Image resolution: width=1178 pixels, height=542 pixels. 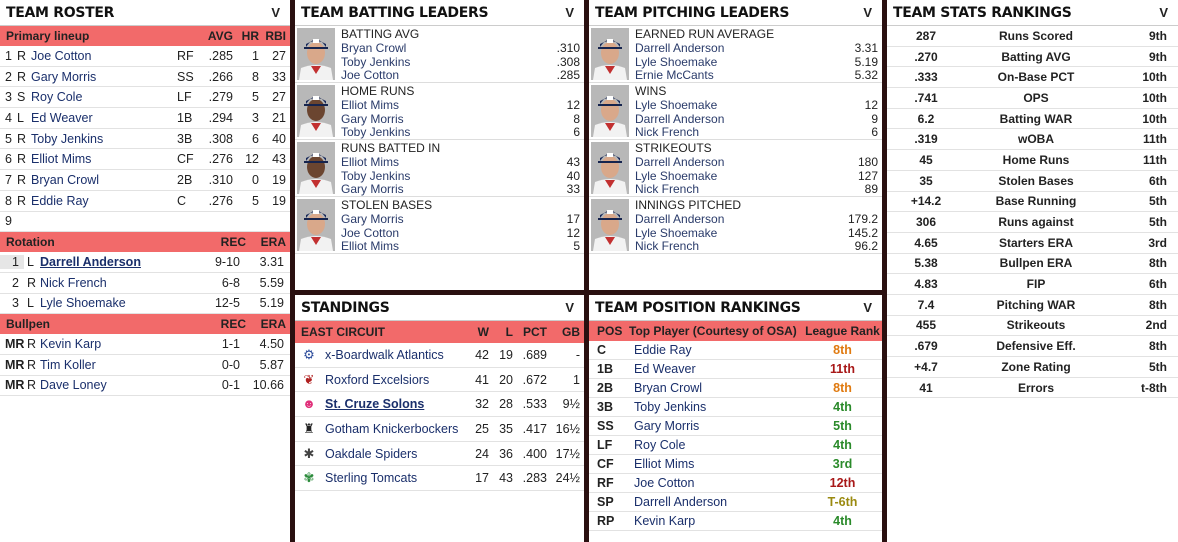 What do you see at coordinates (668, 388) in the screenshot?
I see `top-player: Bryan Crowl` at bounding box center [668, 388].